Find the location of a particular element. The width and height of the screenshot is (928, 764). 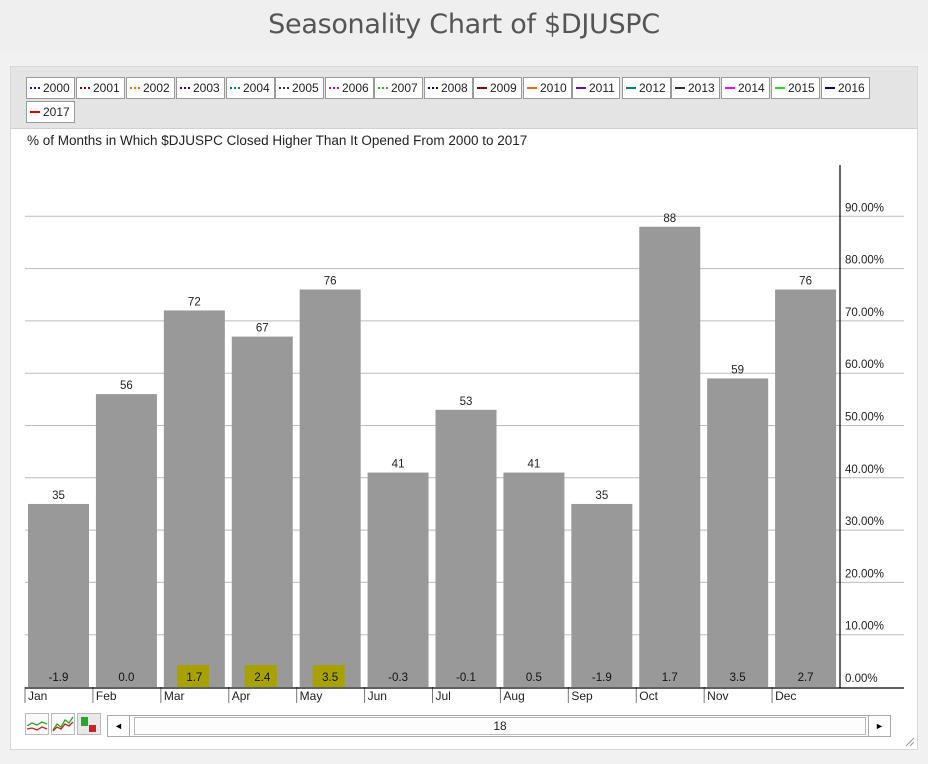

bar-value-label: 59 is located at coordinates (737, 370).